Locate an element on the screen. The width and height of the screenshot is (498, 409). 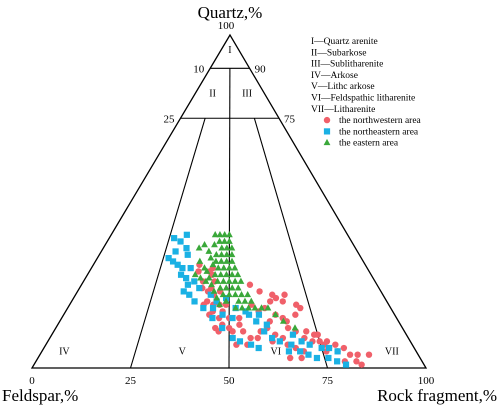
legend-zone-II: II—Subarkose is located at coordinates (338, 53).